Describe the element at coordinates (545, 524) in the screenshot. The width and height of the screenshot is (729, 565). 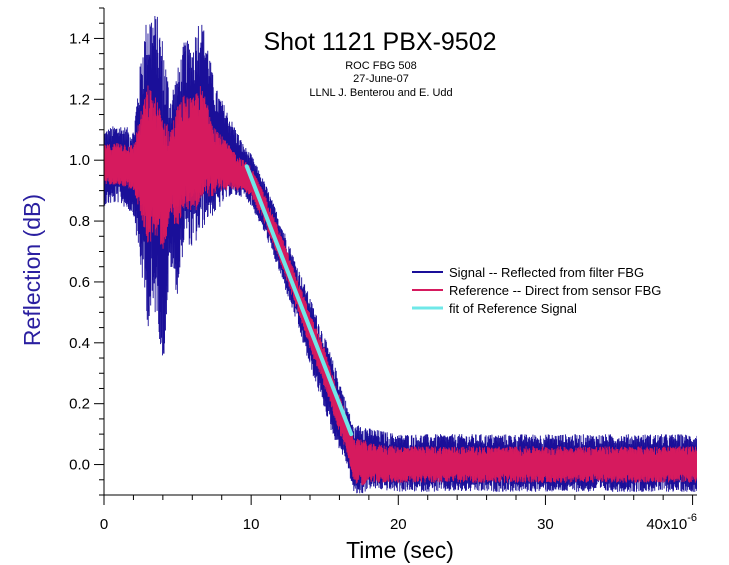
I see `x-tick-label: 30` at that location.